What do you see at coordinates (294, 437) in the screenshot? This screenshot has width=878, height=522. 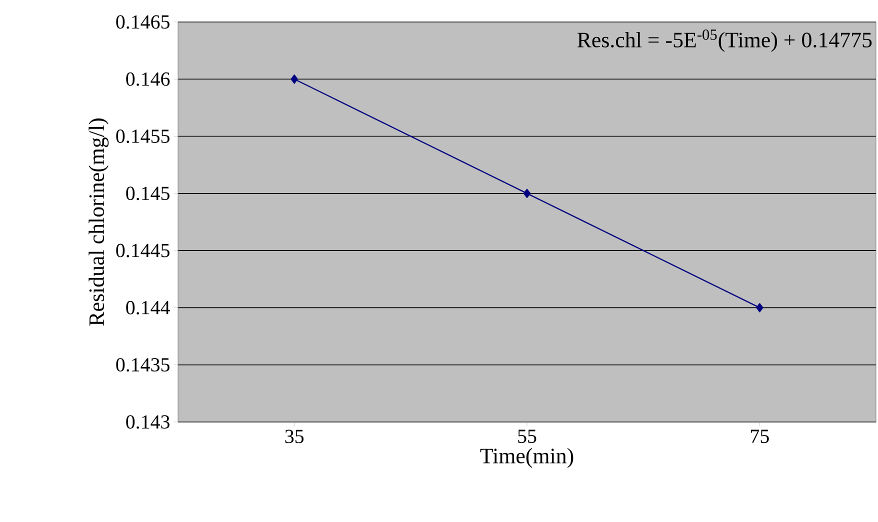 I see `x-tick-label: 35` at bounding box center [294, 437].